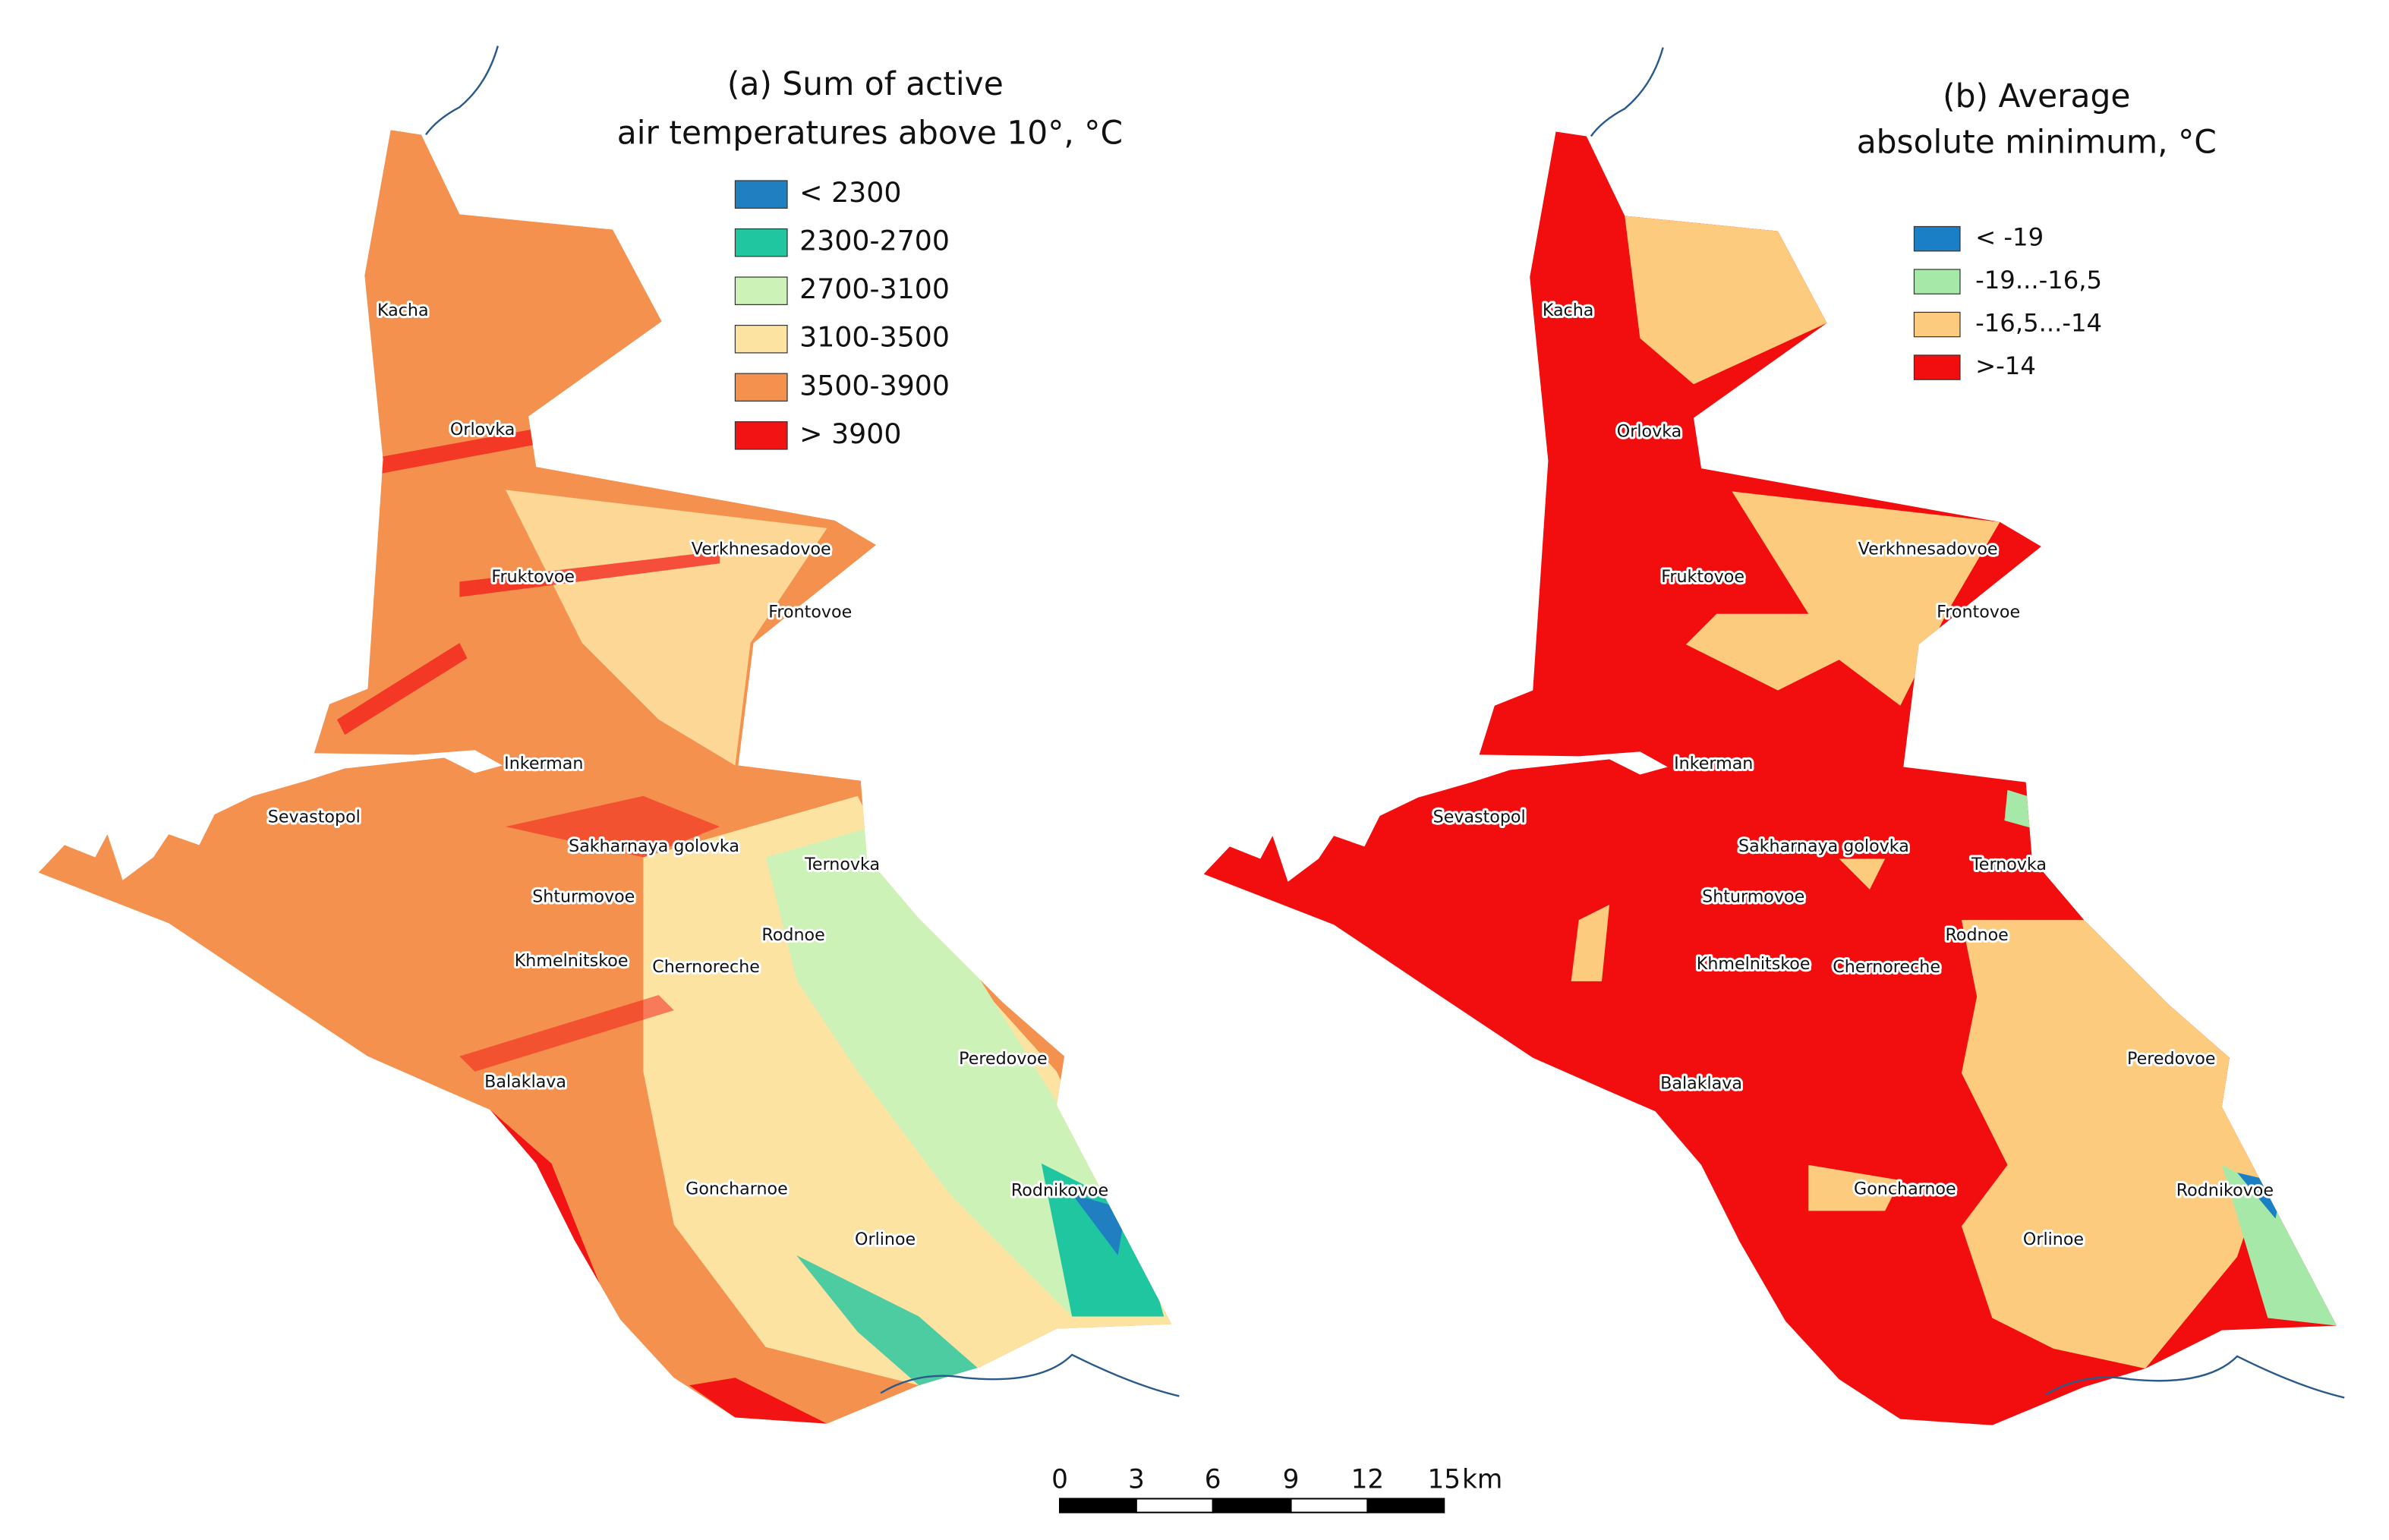 Image resolution: width=2389 pixels, height=1540 pixels. Describe the element at coordinates (865, 83) in the screenshot. I see `title-a-line1: (a) Sum of active` at that location.